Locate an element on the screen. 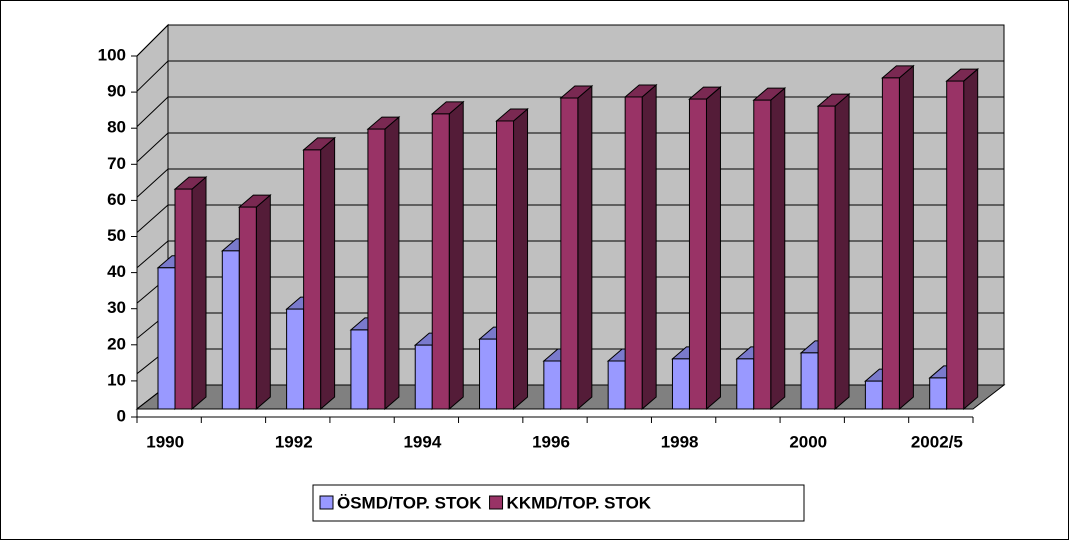 This screenshot has height=540, width=1069. x-tick-label: 1996 is located at coordinates (551, 441).